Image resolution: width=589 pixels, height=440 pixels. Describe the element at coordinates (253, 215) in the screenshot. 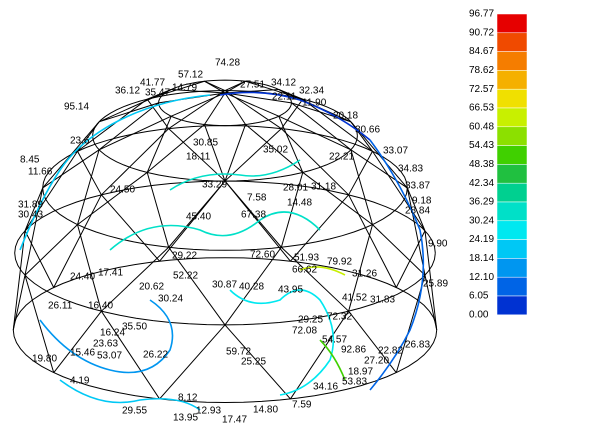

I see `value-label: 67.38` at that location.